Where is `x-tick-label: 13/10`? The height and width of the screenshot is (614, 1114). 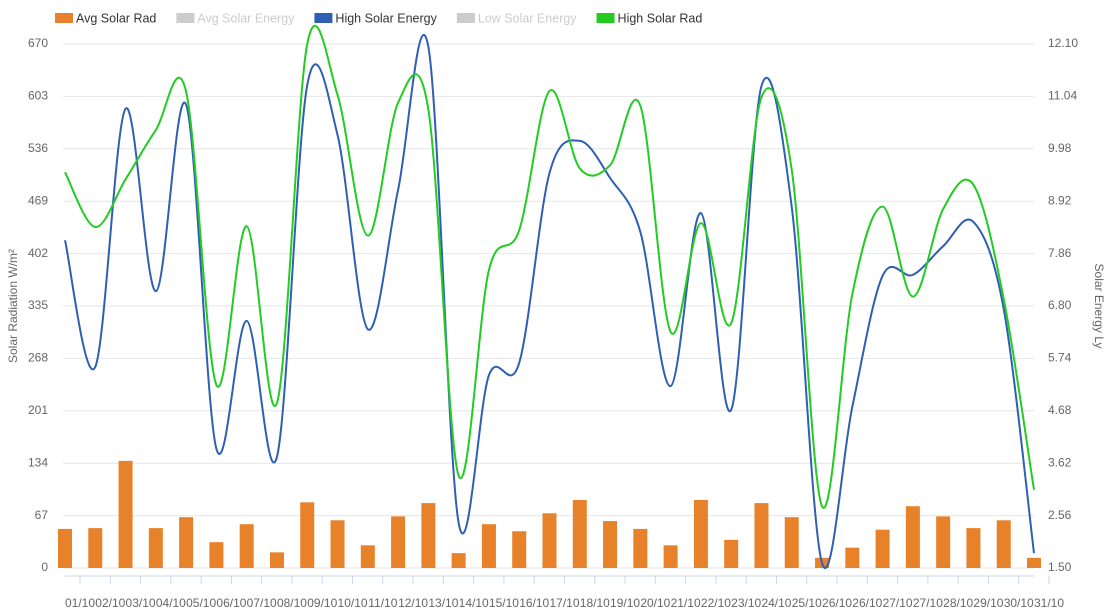
x-tick-label: 13/10 is located at coordinates (443, 603).